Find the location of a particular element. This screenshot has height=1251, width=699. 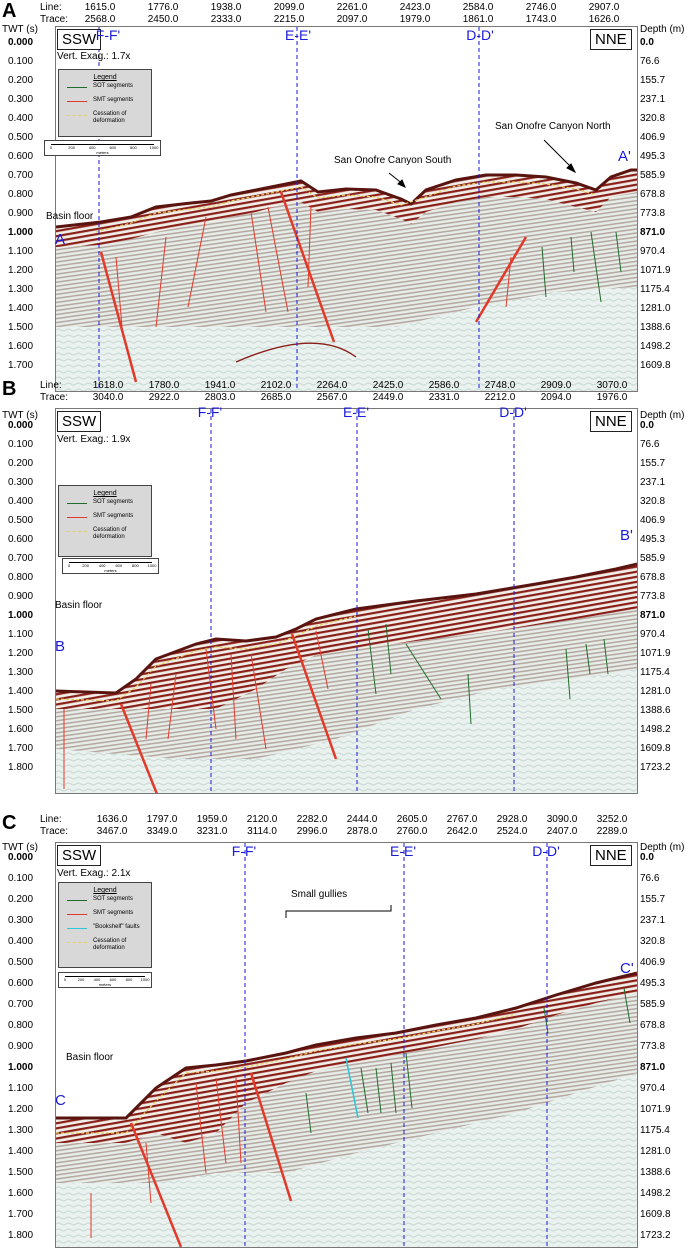

trace-number: 1861.0 is located at coordinates (478, 19).